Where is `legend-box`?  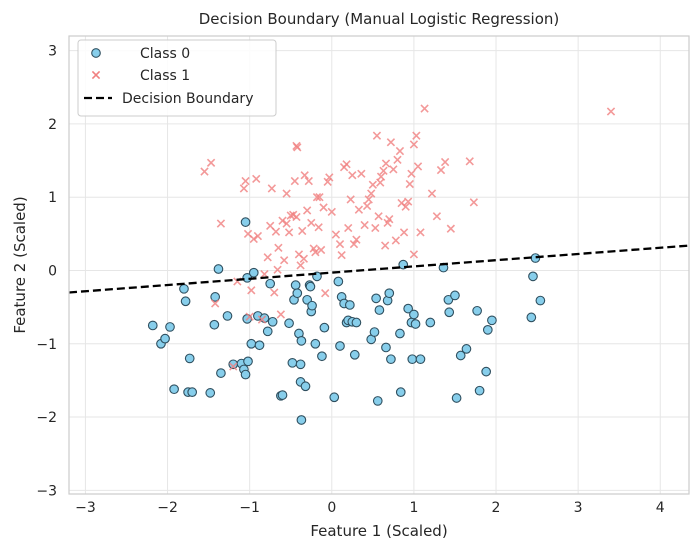
legend-box is located at coordinates (177, 78).